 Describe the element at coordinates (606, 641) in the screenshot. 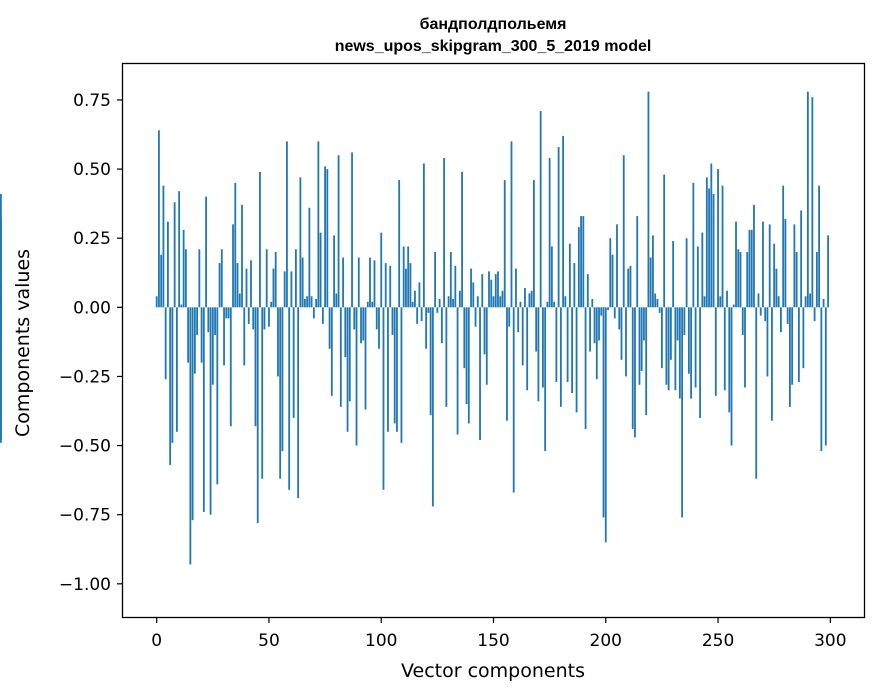

I see `x-tick-label: 200` at that location.